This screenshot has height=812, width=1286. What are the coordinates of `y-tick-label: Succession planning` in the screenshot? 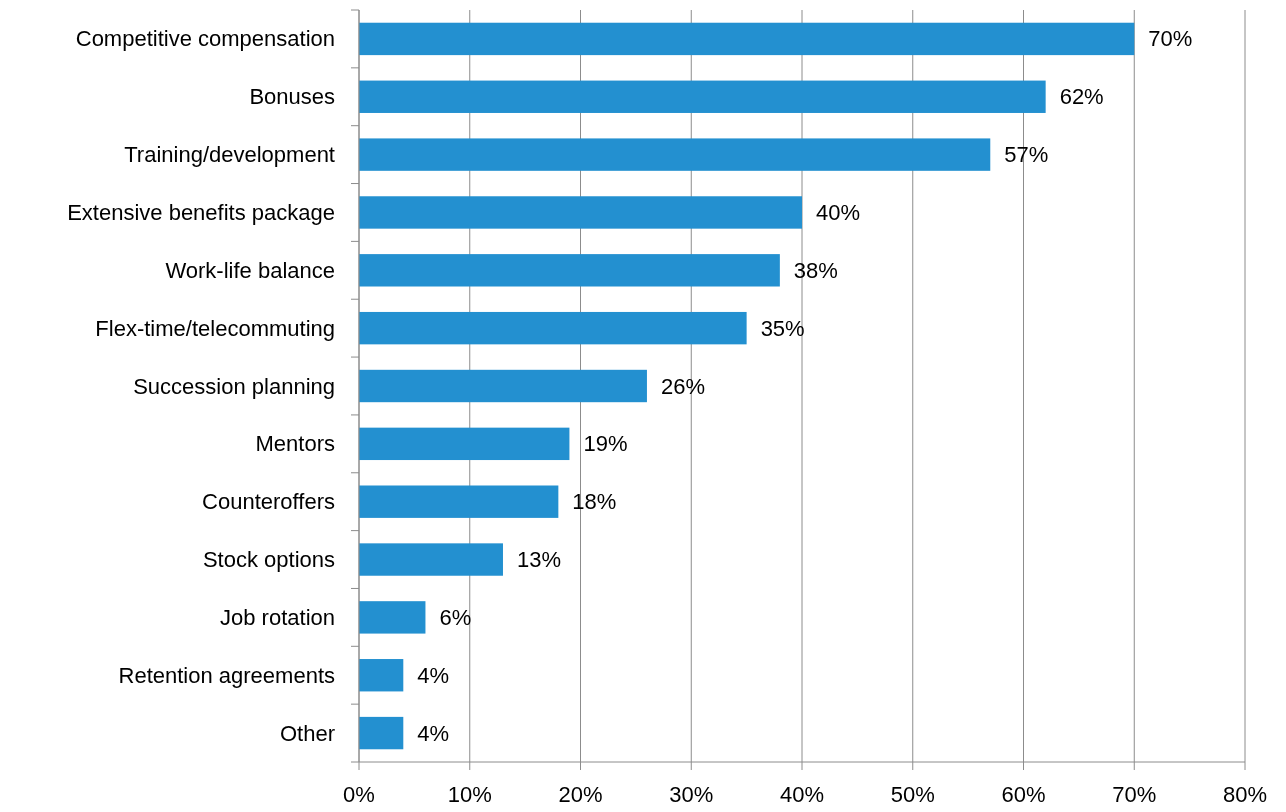 It's located at (234, 386).